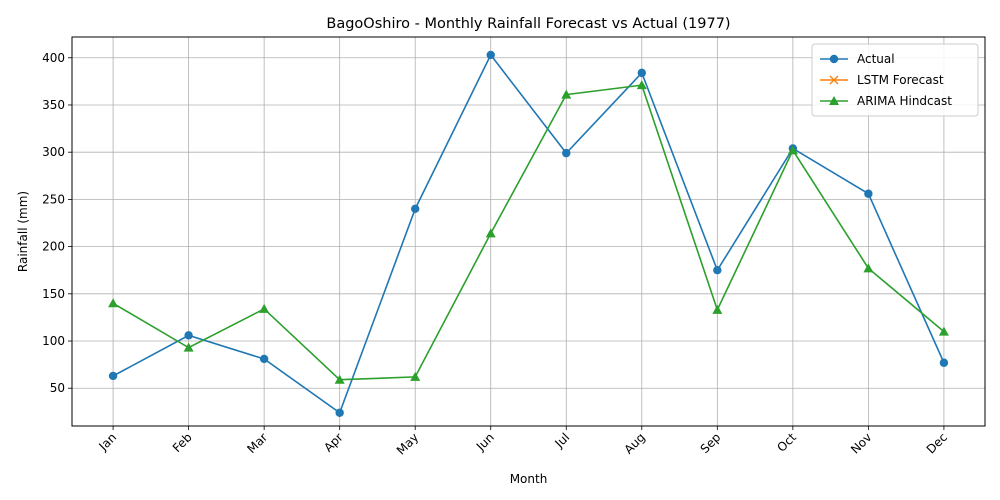  I want to click on legend: Actual LSTM Forecast ARIMA Hindcast, so click(895, 80).